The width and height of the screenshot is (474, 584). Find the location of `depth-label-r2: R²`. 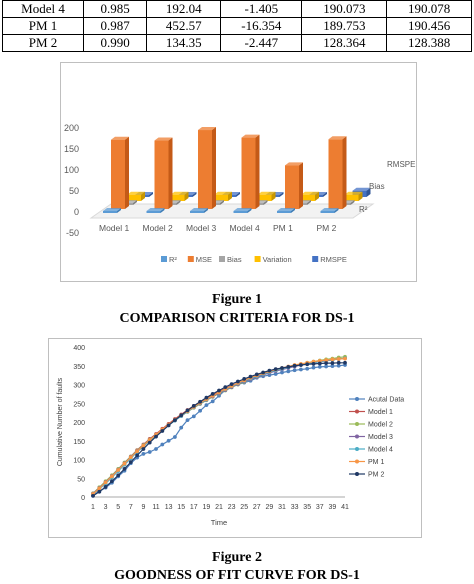

depth-label-r2: R² is located at coordinates (363, 209).